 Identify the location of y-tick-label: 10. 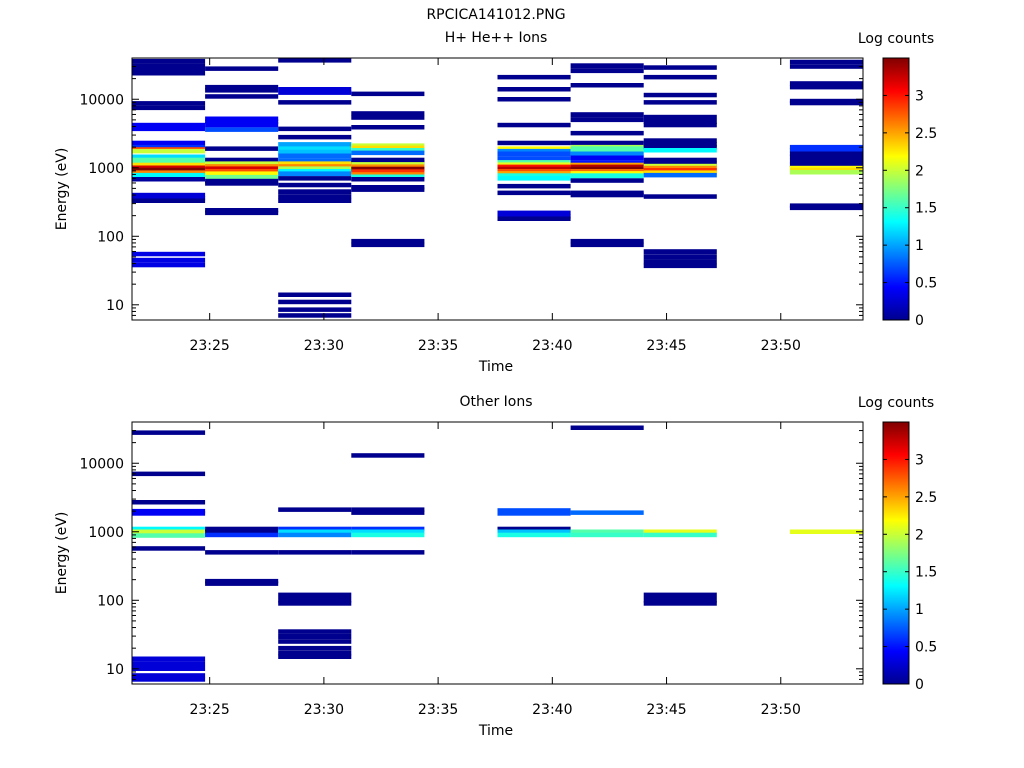
(115, 670).